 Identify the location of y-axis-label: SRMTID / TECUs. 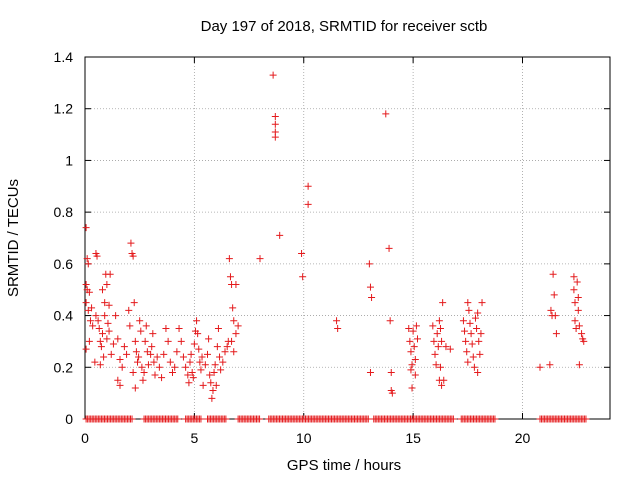
(13, 238).